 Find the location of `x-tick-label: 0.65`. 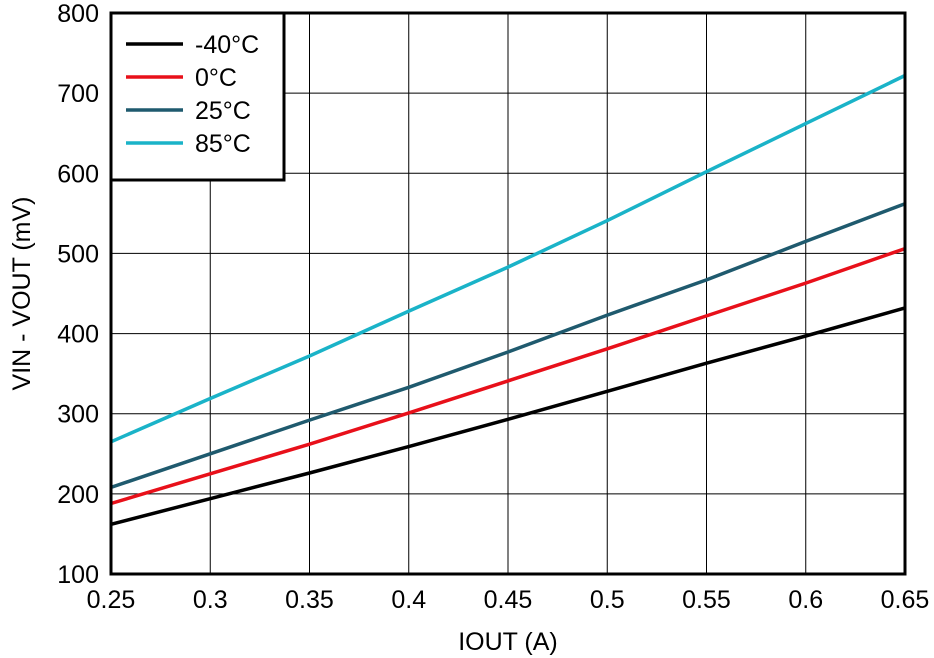

x-tick-label: 0.65 is located at coordinates (905, 600).